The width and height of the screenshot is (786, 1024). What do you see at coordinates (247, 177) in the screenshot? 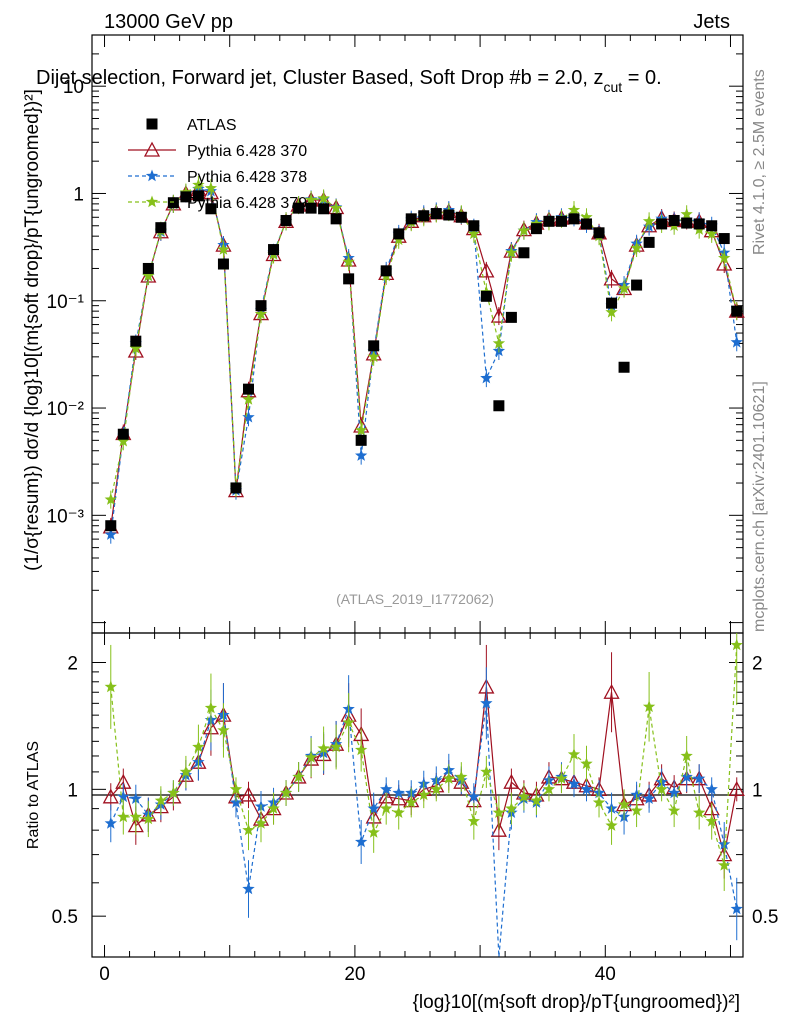
I see `legend-entry-label: Pythia 6.428 378` at bounding box center [247, 177].